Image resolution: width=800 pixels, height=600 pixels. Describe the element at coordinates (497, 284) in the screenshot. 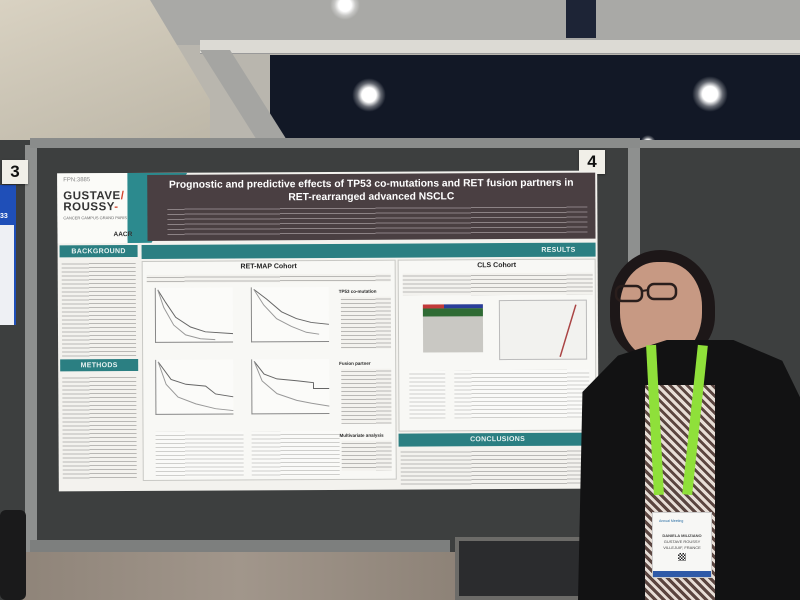

I see `cls-text` at that location.